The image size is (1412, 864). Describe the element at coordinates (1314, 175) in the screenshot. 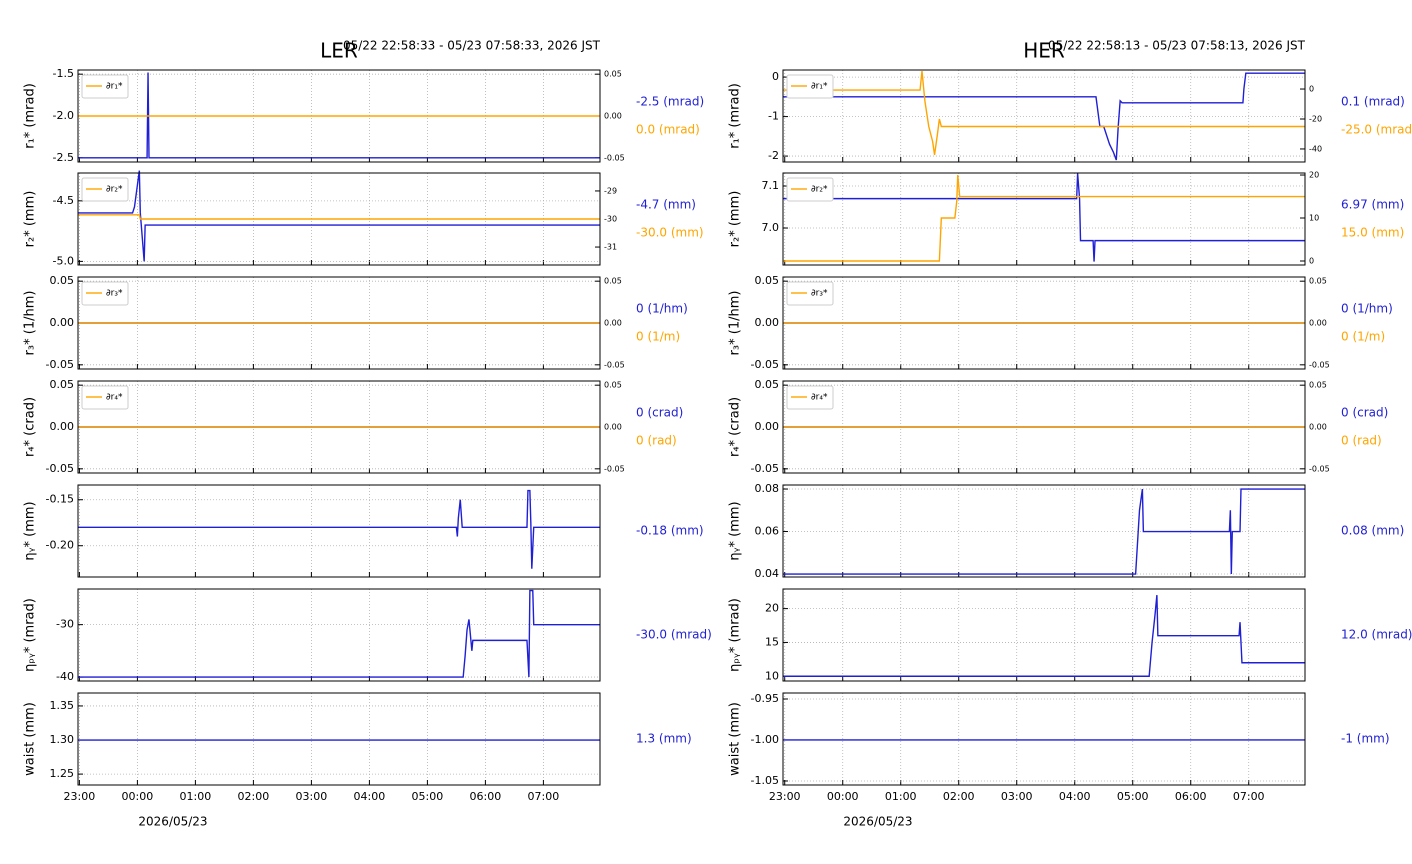

I see `y2-tick-label: 20` at that location.